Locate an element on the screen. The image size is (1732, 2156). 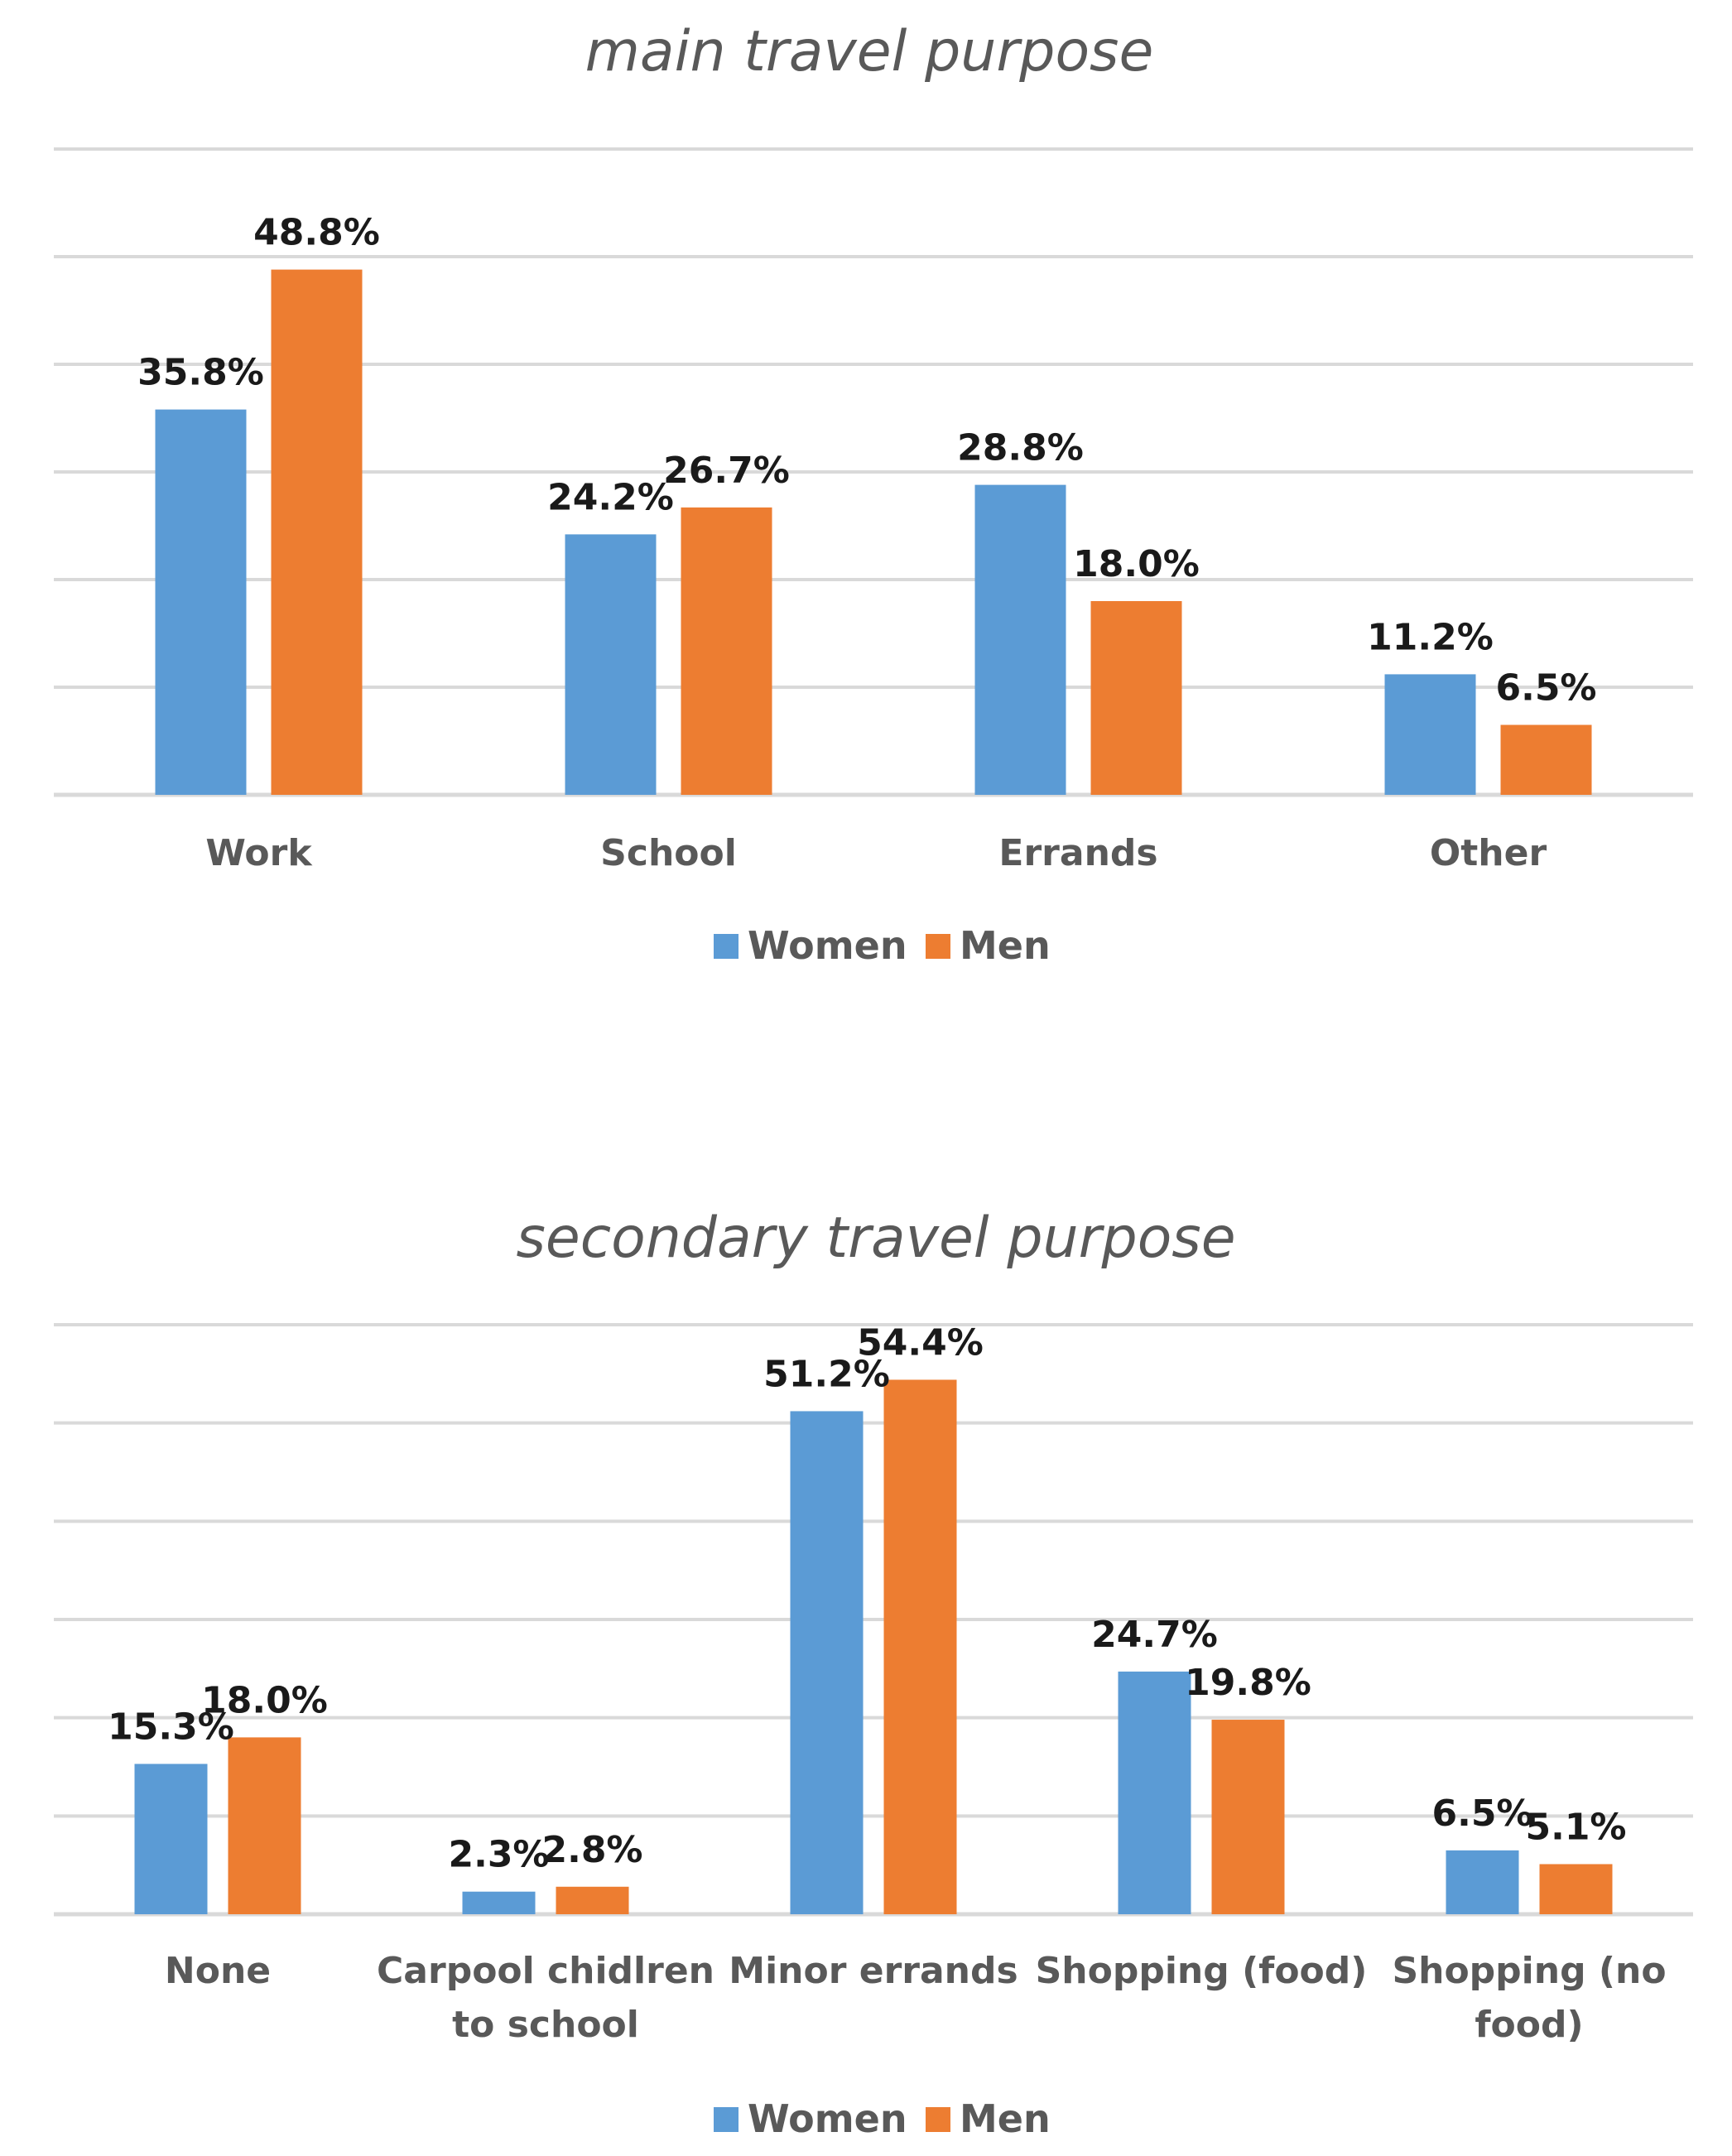
data-label: 51.2% is located at coordinates (826, 1374).